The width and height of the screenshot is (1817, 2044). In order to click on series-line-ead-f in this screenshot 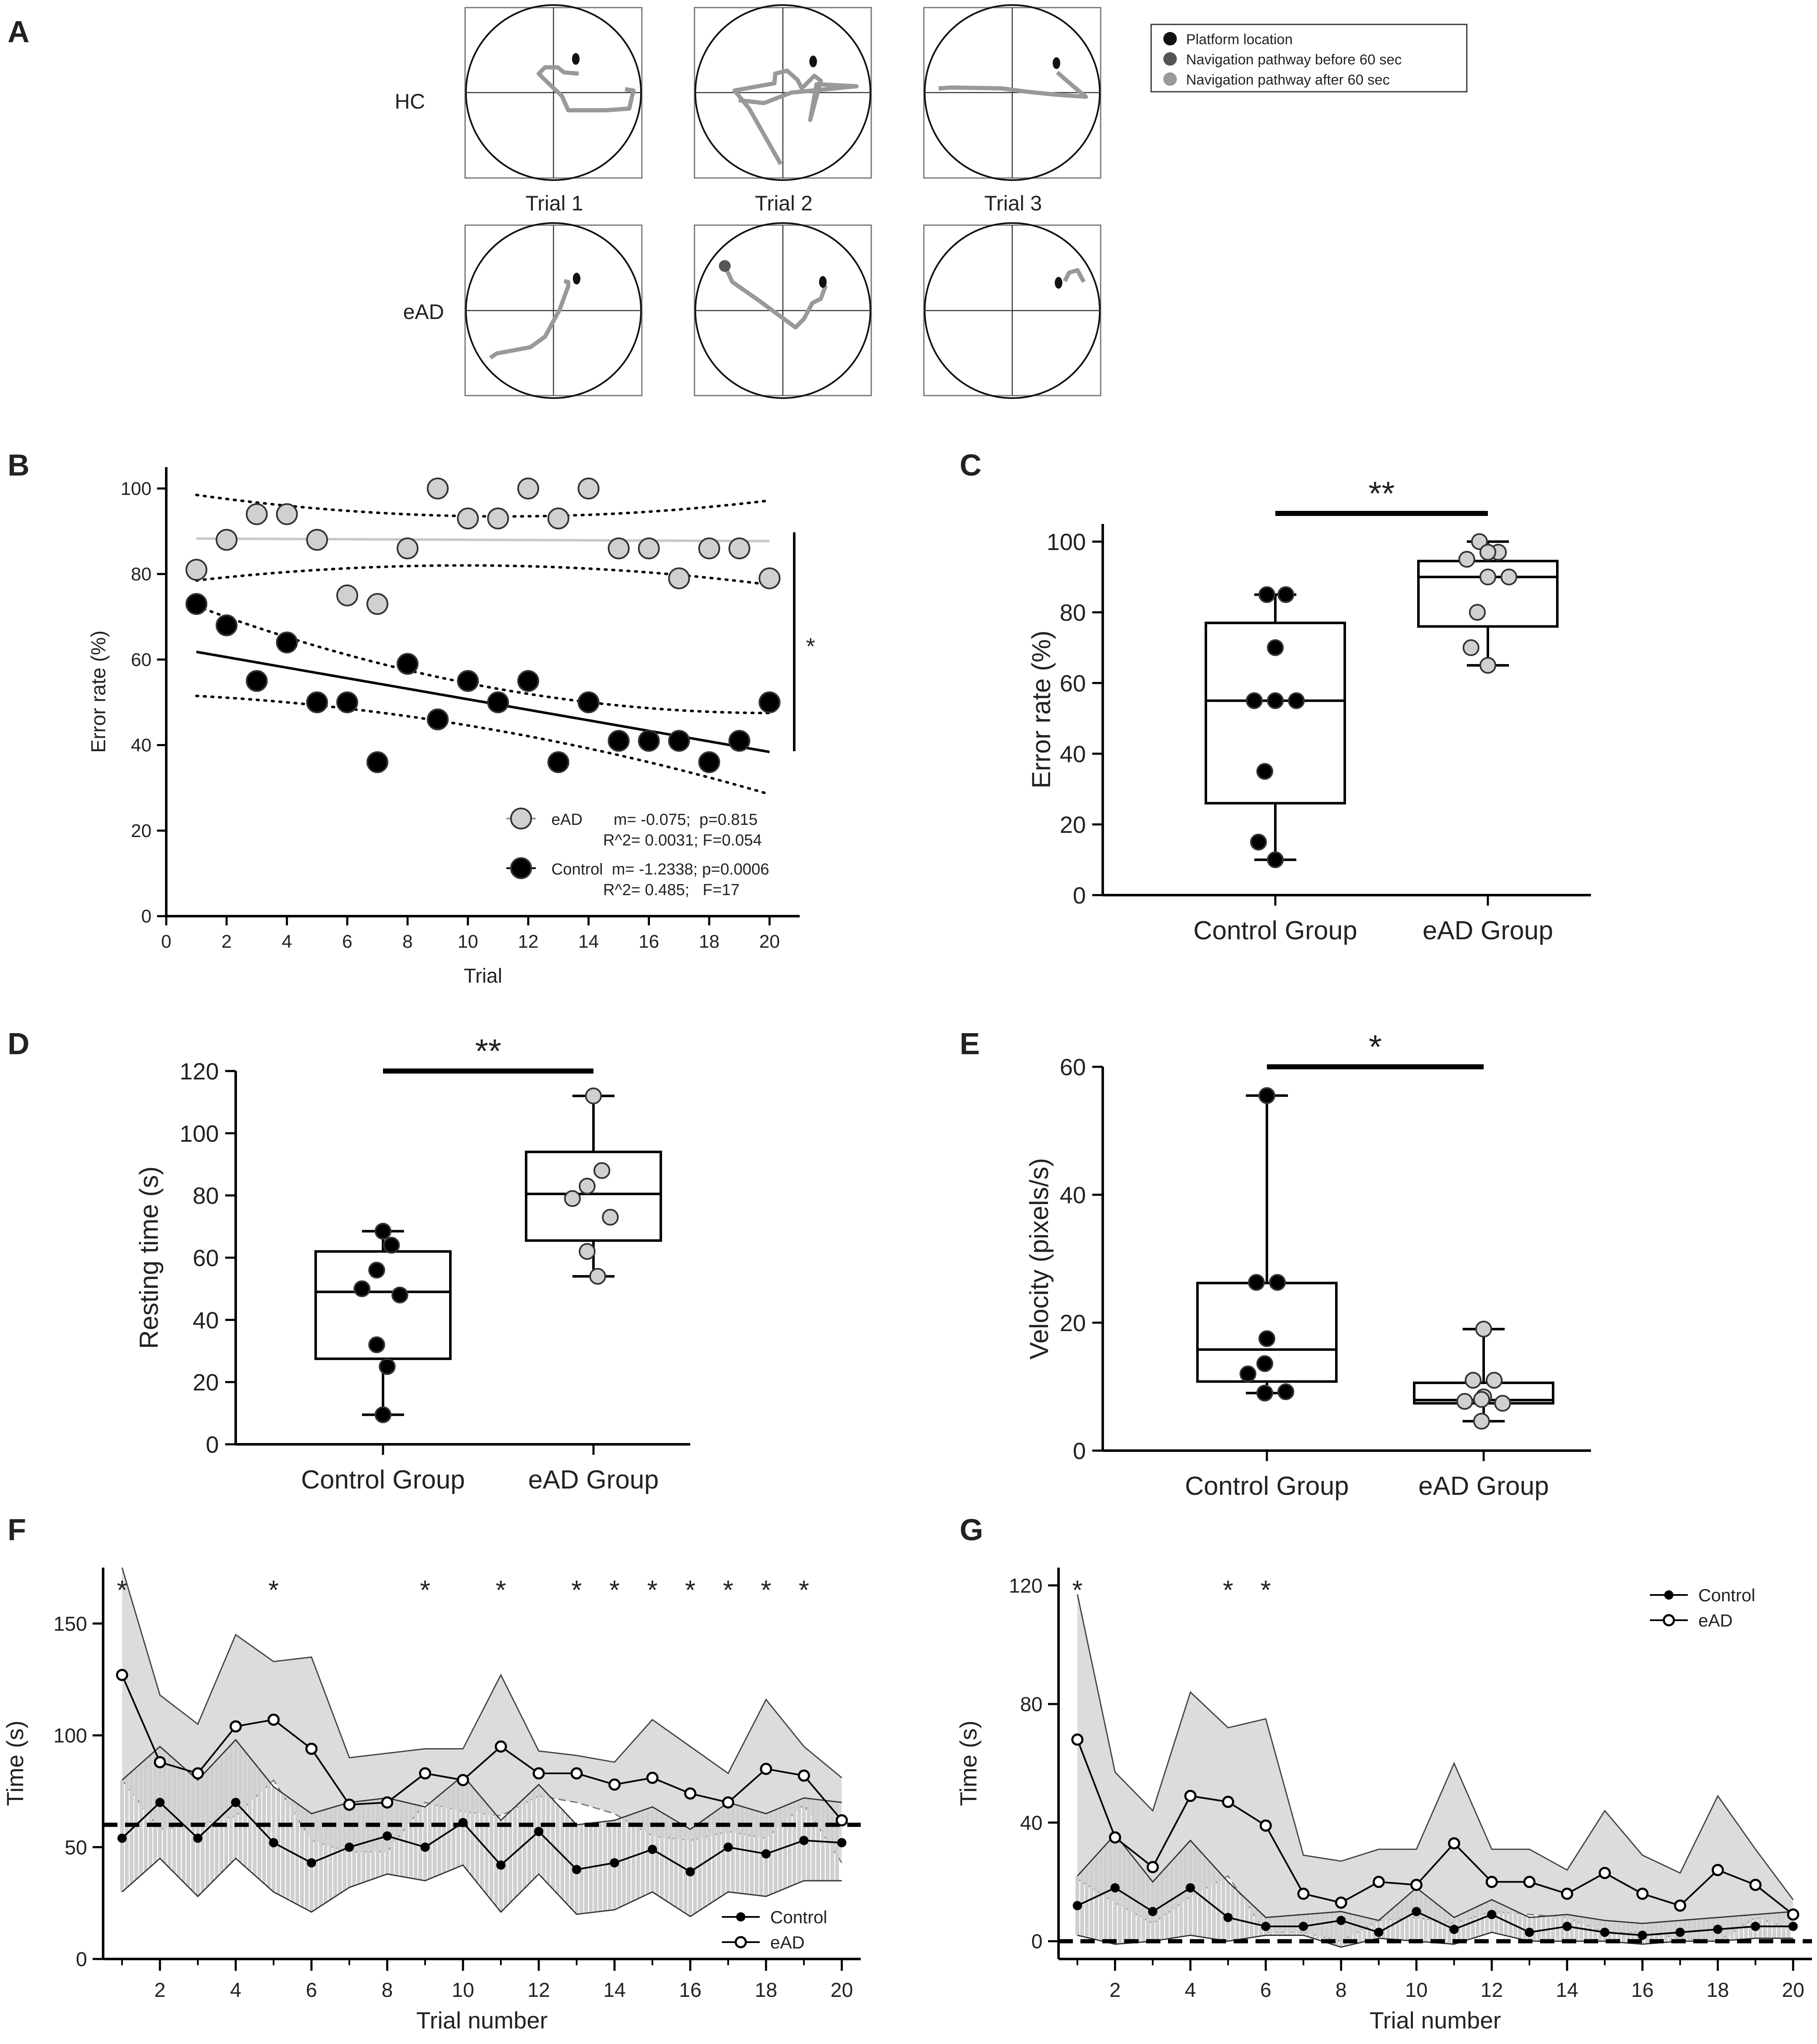, I will do `click(482, 1748)`.